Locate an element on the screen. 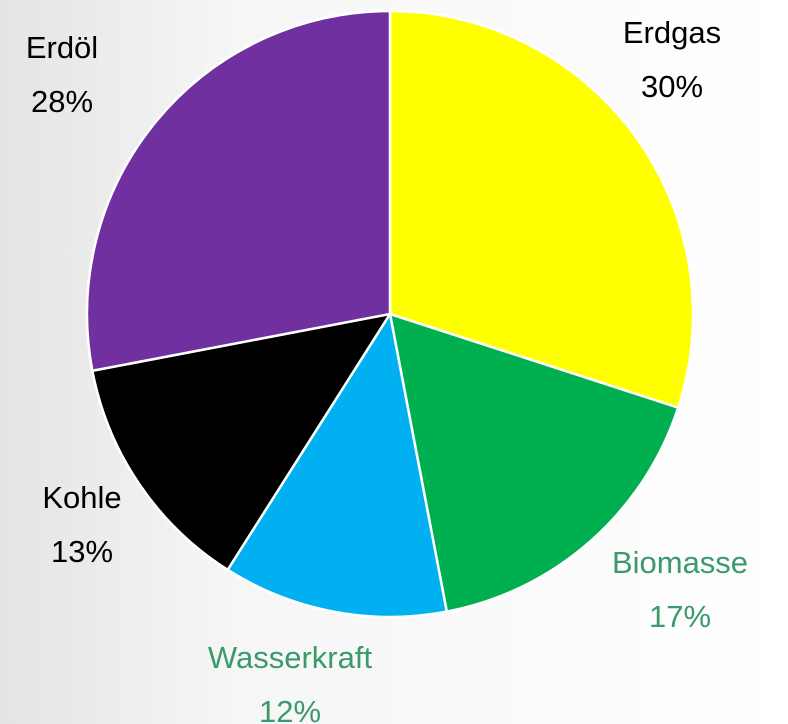 This screenshot has width=788, height=724. slice-category-label: Erdgas is located at coordinates (672, 32).